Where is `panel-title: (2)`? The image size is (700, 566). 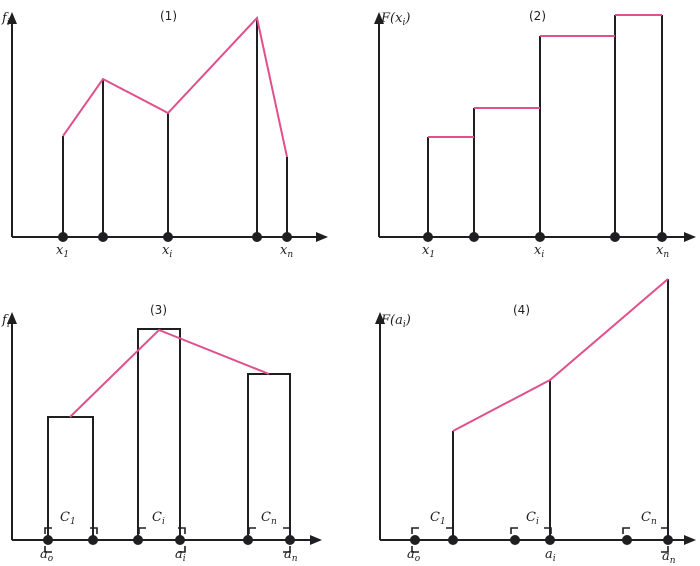
panel-title: (2) is located at coordinates (537, 16).